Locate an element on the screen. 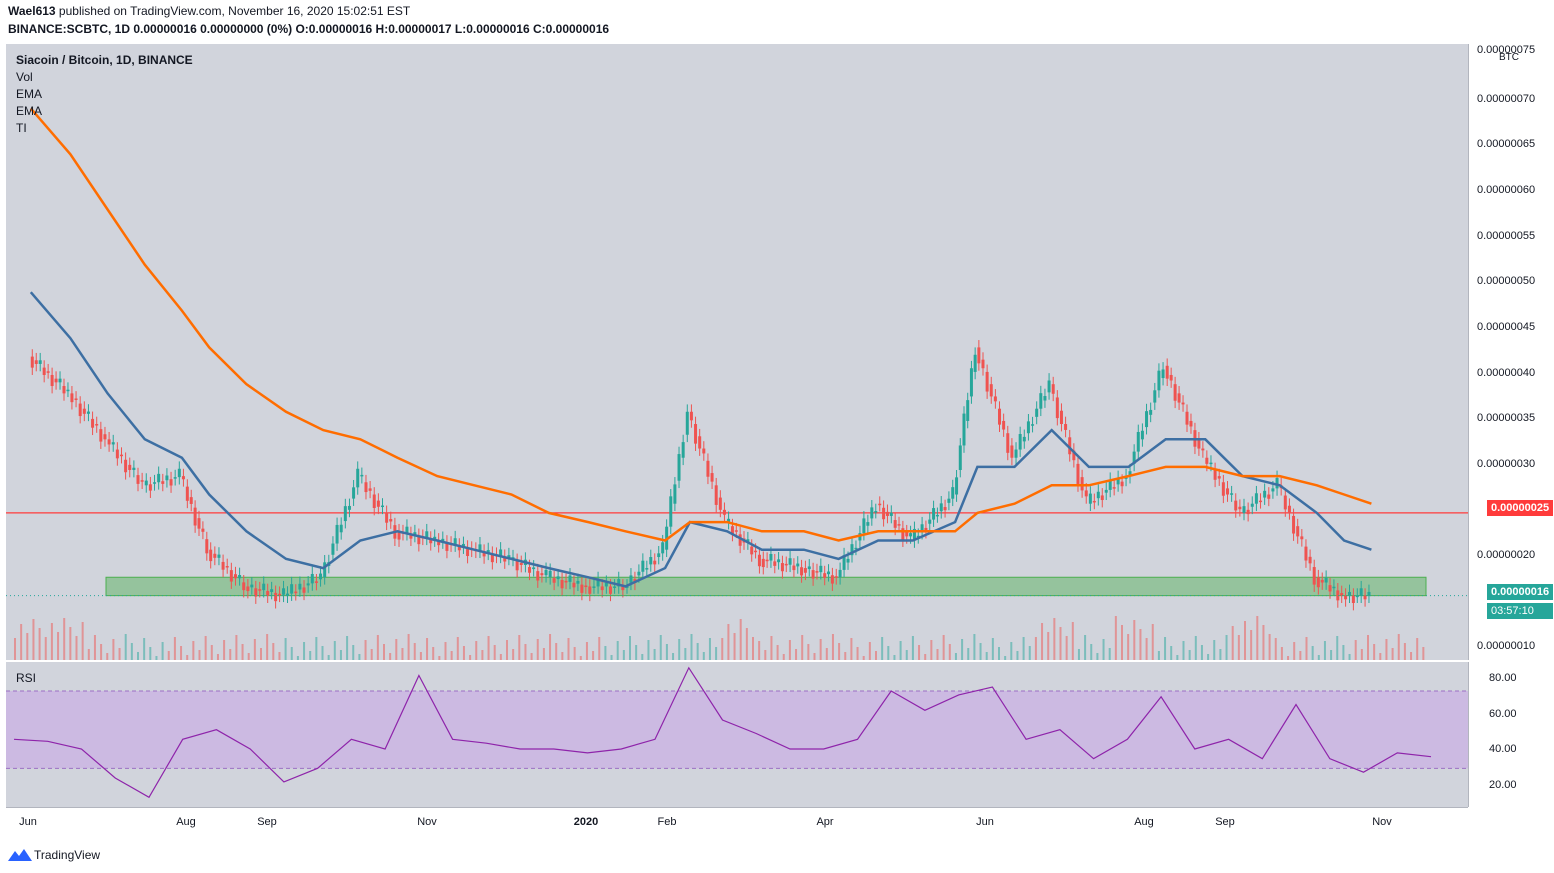  legend-vol: Vol is located at coordinates (24, 77).